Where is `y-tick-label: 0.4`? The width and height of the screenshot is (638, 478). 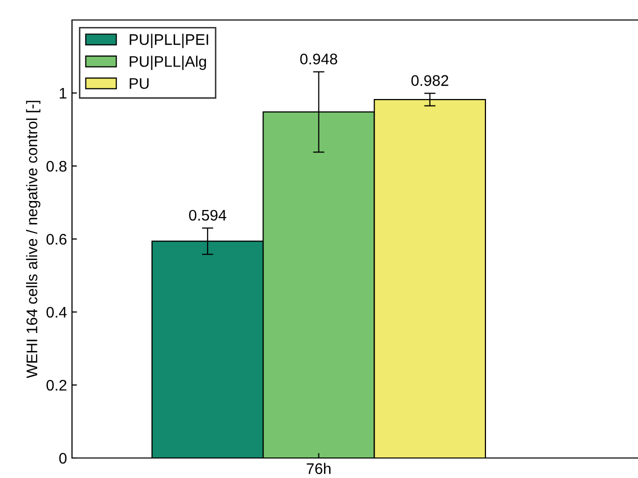 y-tick-label: 0.4 is located at coordinates (56, 312).